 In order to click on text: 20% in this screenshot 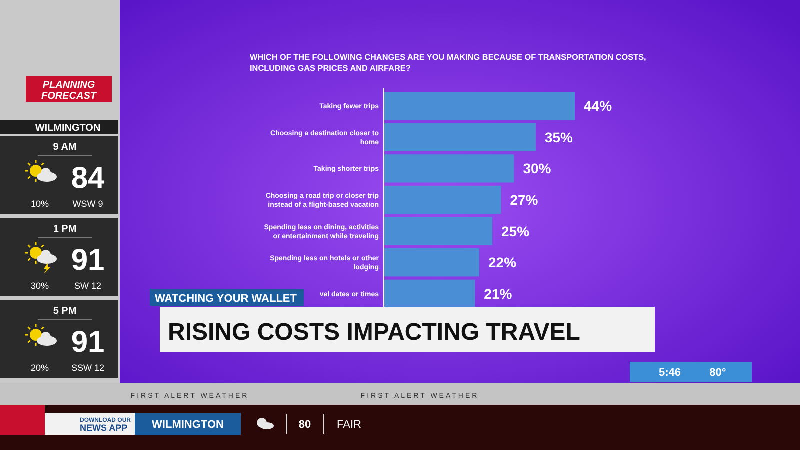, I will do `click(40, 368)`.